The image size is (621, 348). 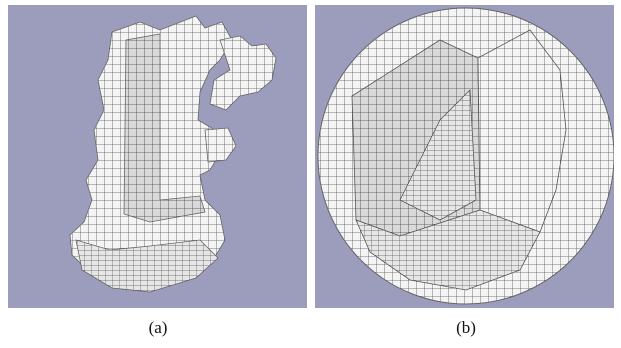 What do you see at coordinates (147, 266) in the screenshot?
I see `voxel-base` at bounding box center [147, 266].